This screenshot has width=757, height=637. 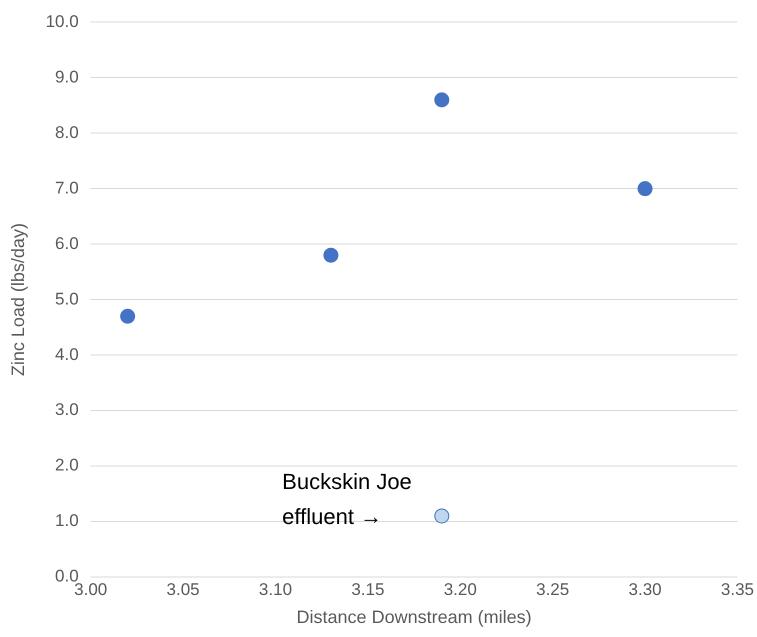 What do you see at coordinates (460, 589) in the screenshot?
I see `x-tick-label: 3.20` at bounding box center [460, 589].